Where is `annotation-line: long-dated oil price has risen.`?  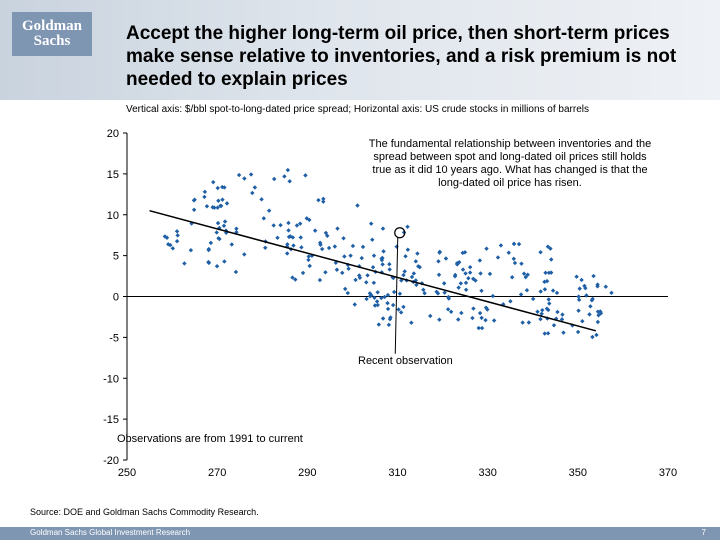
annotation-line: long-dated oil price has risen. is located at coordinates (510, 183).